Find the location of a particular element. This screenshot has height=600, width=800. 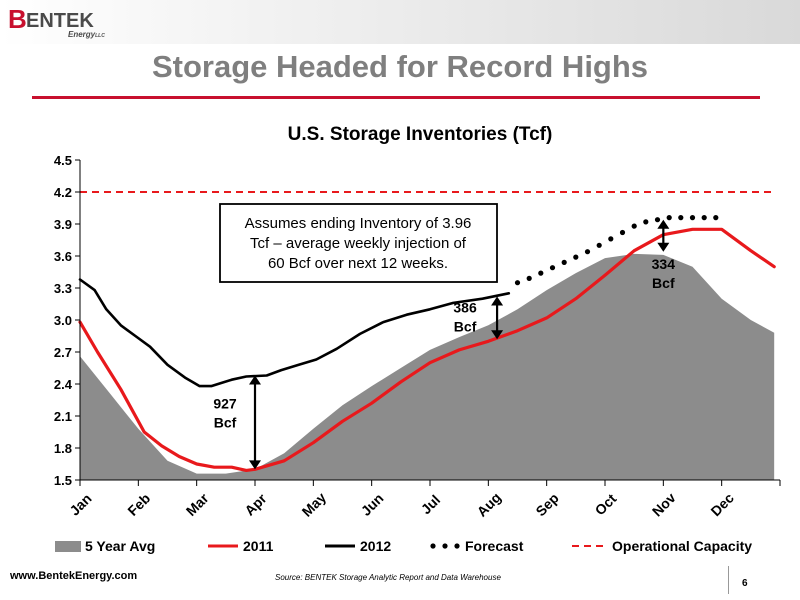

callout-line: Tcf – average weekly injection of is located at coordinates (358, 243).